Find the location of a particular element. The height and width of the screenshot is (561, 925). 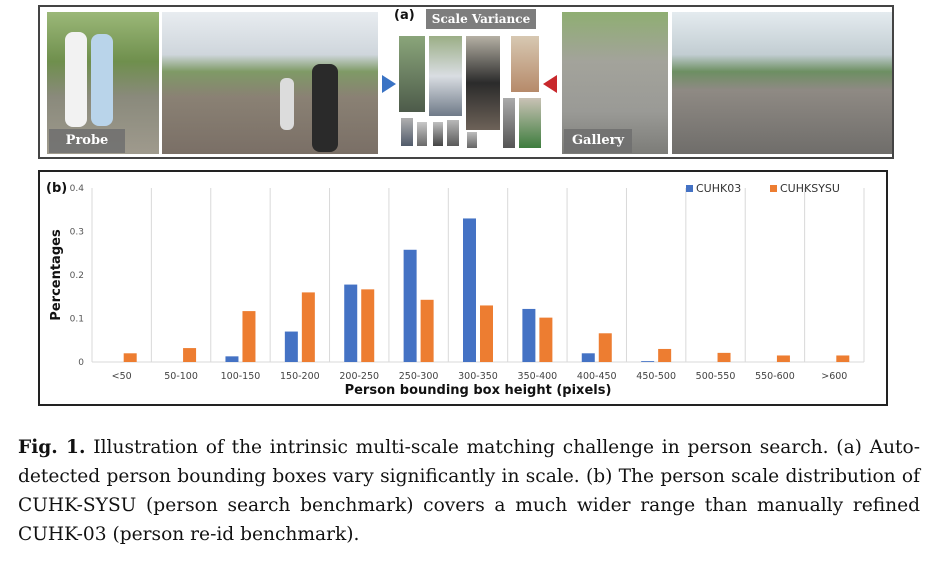

y-tick-label: 0.3 is located at coordinates (77, 233).